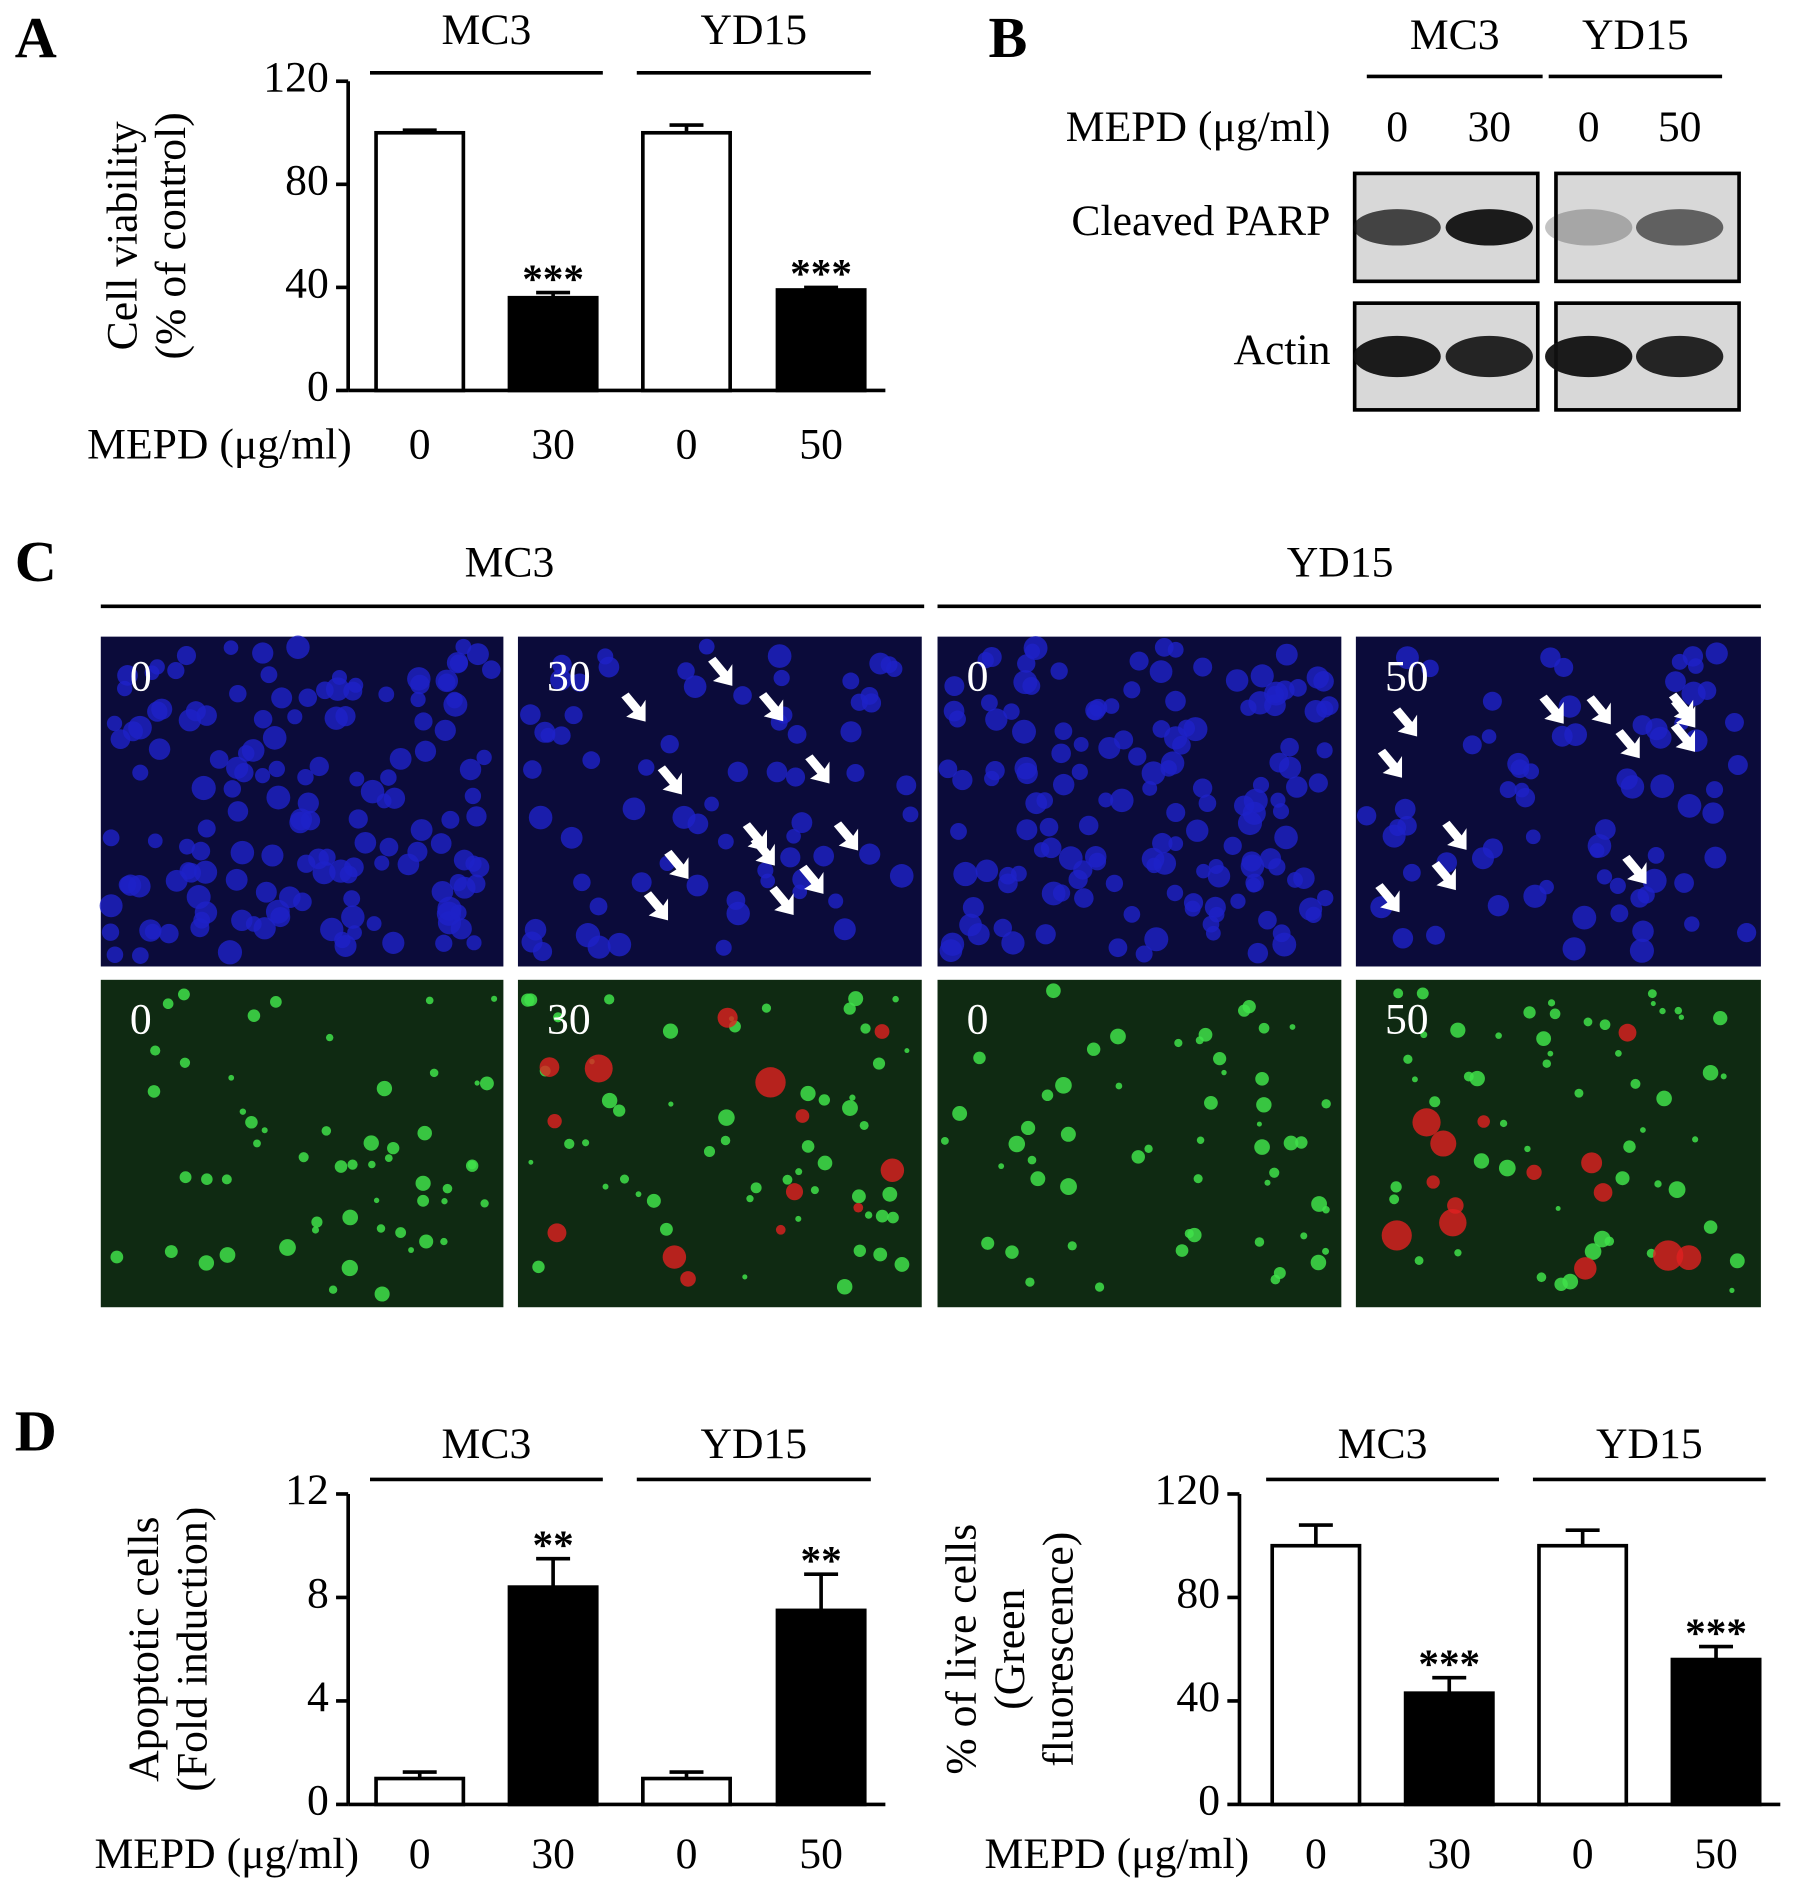 The image size is (1795, 1899). Describe the element at coordinates (1340, 562) in the screenshot. I see `group-label: YD15` at that location.